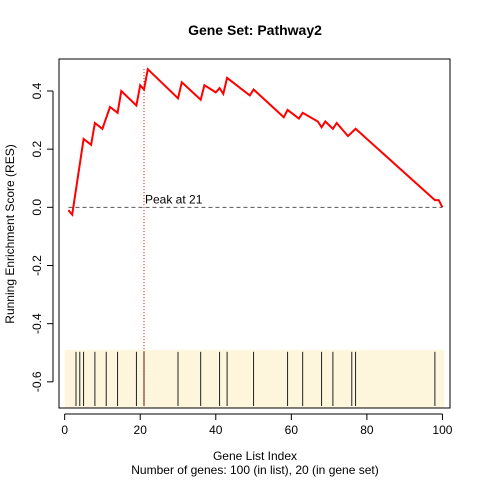 This screenshot has height=480, width=480. I want to click on x-tick-label: 20, so click(141, 430).